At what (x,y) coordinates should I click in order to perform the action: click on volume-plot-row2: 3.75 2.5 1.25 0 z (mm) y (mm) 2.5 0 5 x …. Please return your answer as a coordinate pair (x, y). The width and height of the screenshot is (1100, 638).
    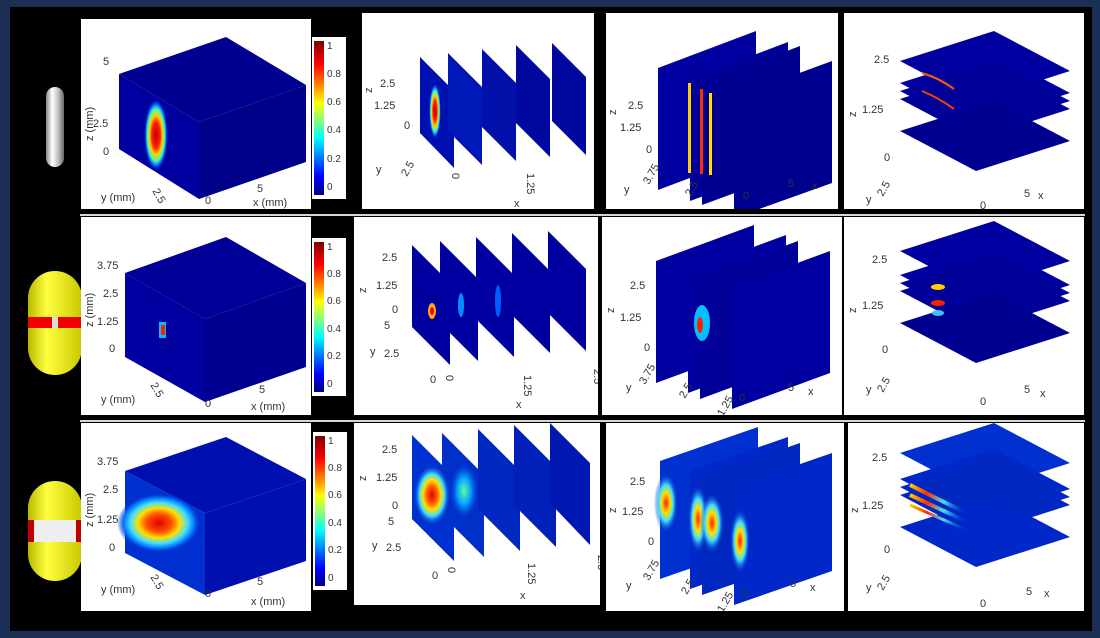
    Looking at the image, I should click on (196, 316).